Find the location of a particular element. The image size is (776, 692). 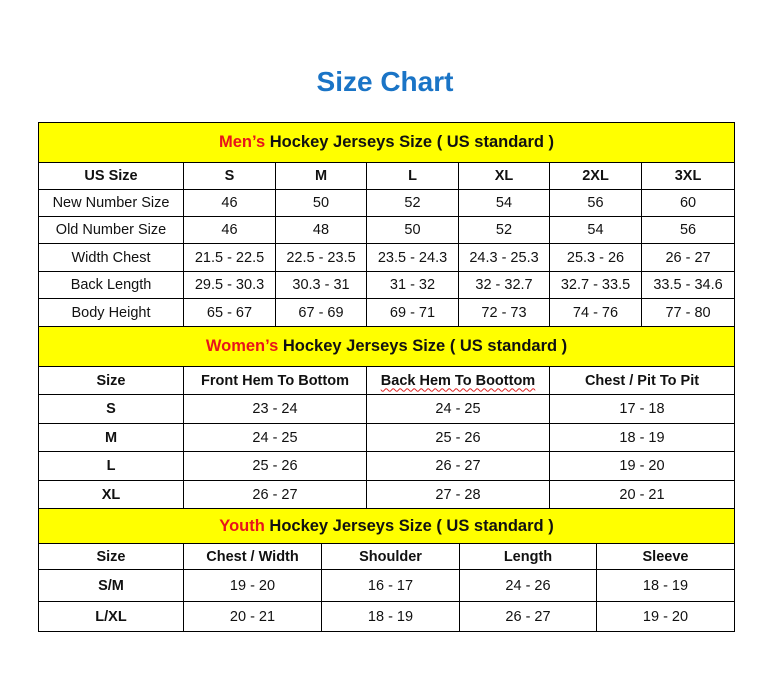

table-cell: 23.5 - 24.3 is located at coordinates (412, 257).